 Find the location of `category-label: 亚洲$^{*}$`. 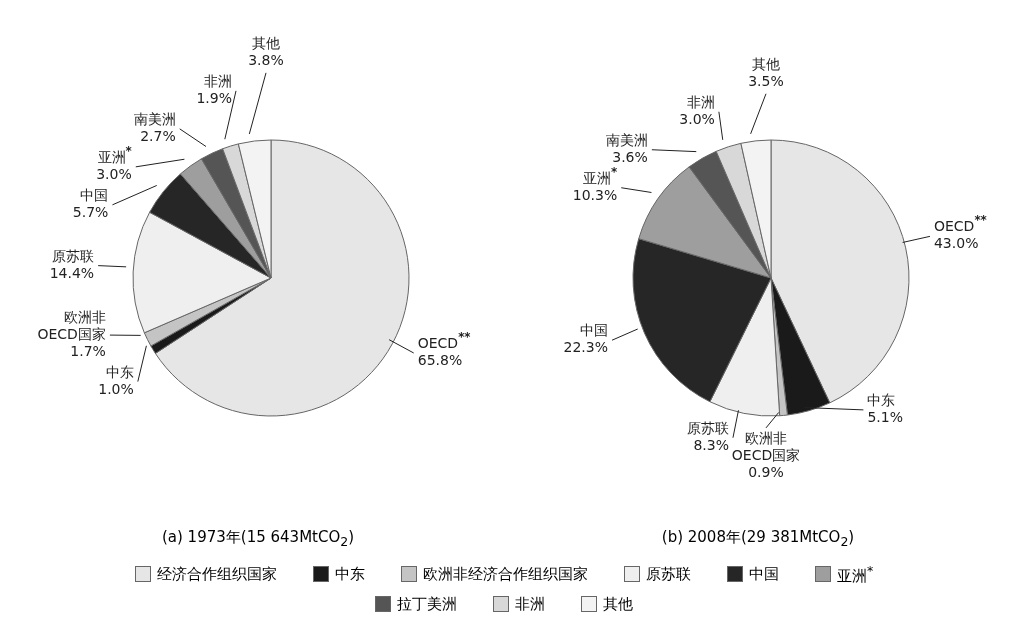

category-label: 亚洲$^{*}$ is located at coordinates (855, 574).